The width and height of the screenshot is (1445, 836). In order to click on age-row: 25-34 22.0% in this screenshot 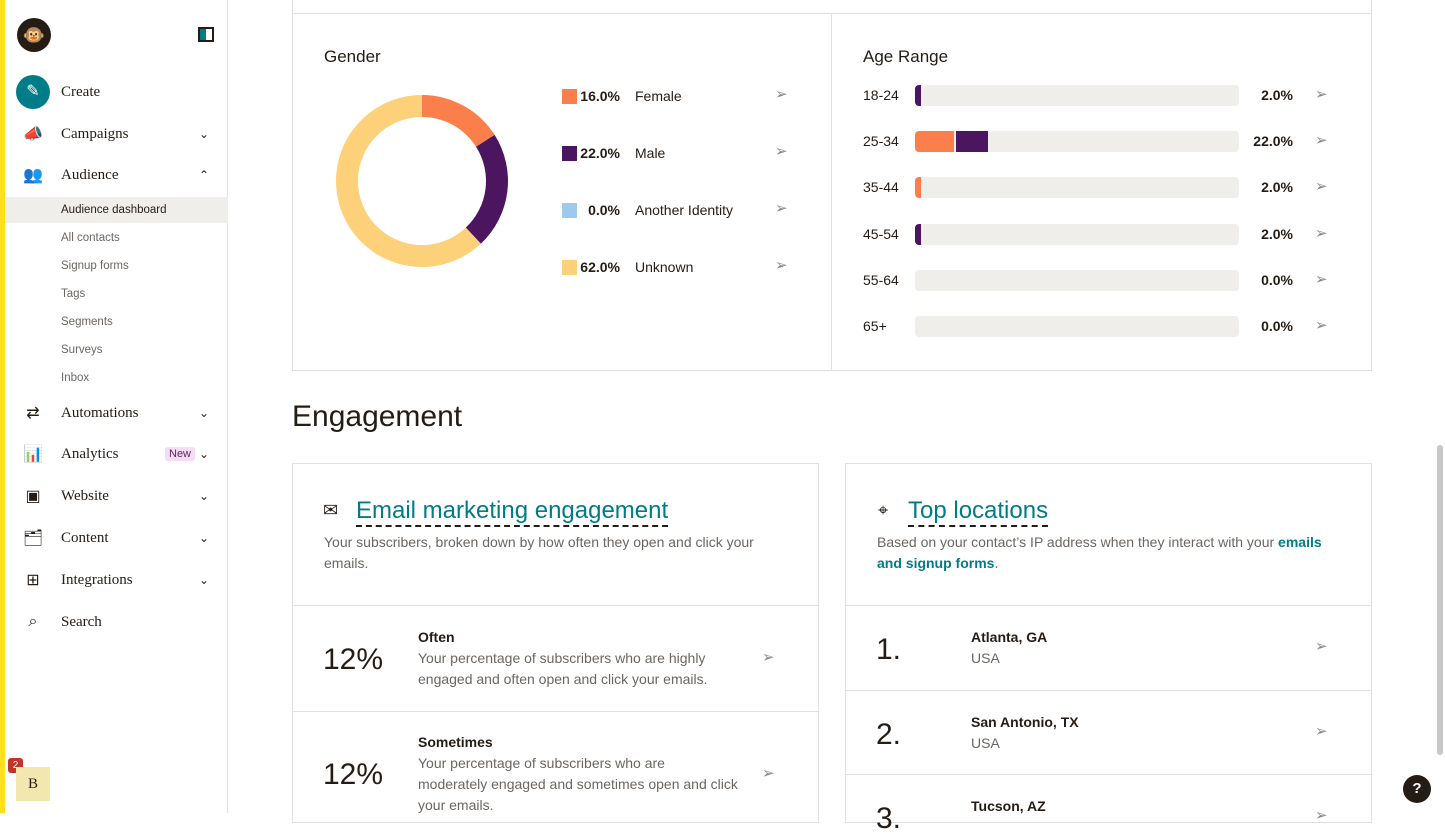, I will do `click(1103, 142)`.